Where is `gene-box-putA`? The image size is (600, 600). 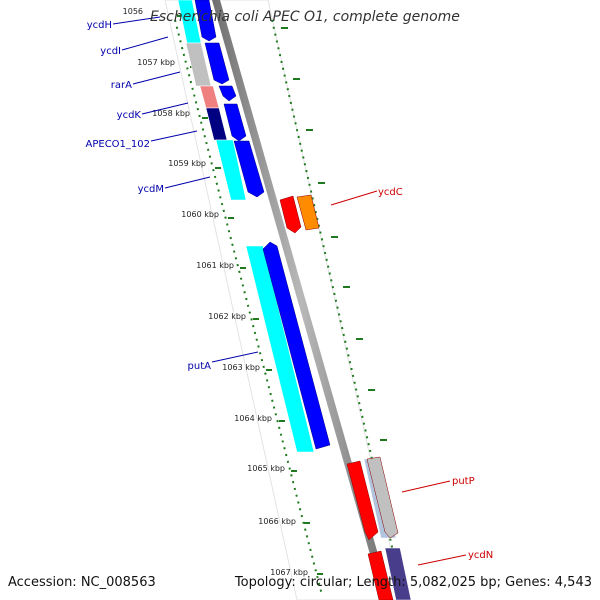 gene-box-putA is located at coordinates (280, 349).